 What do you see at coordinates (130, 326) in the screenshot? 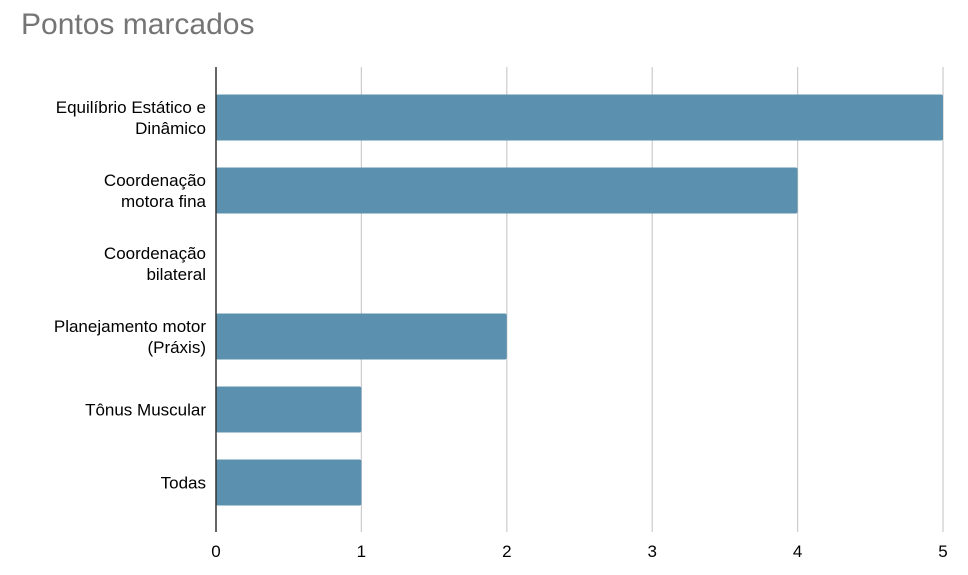
I see `category-label: Planejamento motor` at bounding box center [130, 326].